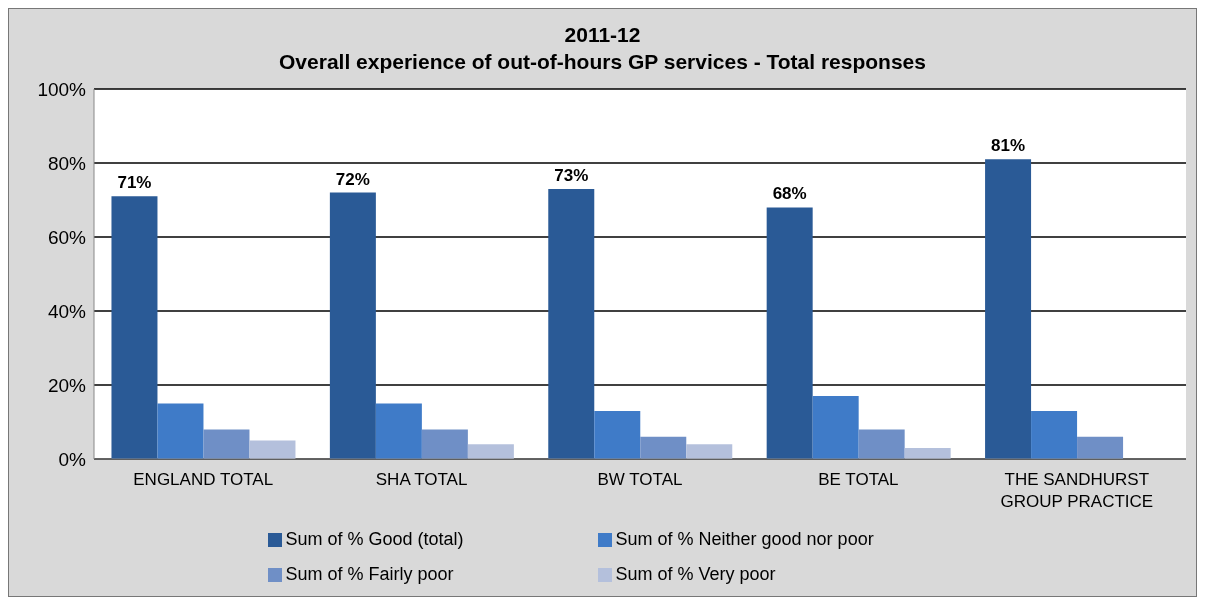 Image resolution: width=1207 pixels, height=607 pixels. What do you see at coordinates (374, 539) in the screenshot?
I see `legend-label: Sum of % Good (total)` at bounding box center [374, 539].